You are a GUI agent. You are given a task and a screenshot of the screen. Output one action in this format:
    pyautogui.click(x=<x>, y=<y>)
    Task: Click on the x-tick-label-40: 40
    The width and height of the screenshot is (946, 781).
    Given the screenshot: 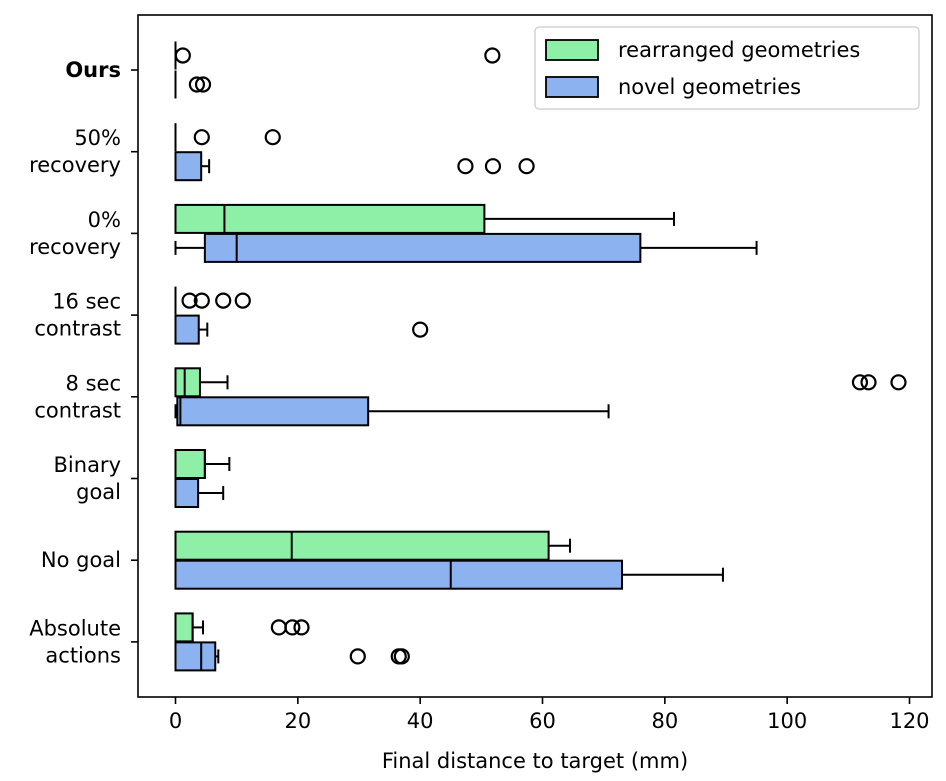 What is the action you would take?
    pyautogui.click(x=420, y=721)
    